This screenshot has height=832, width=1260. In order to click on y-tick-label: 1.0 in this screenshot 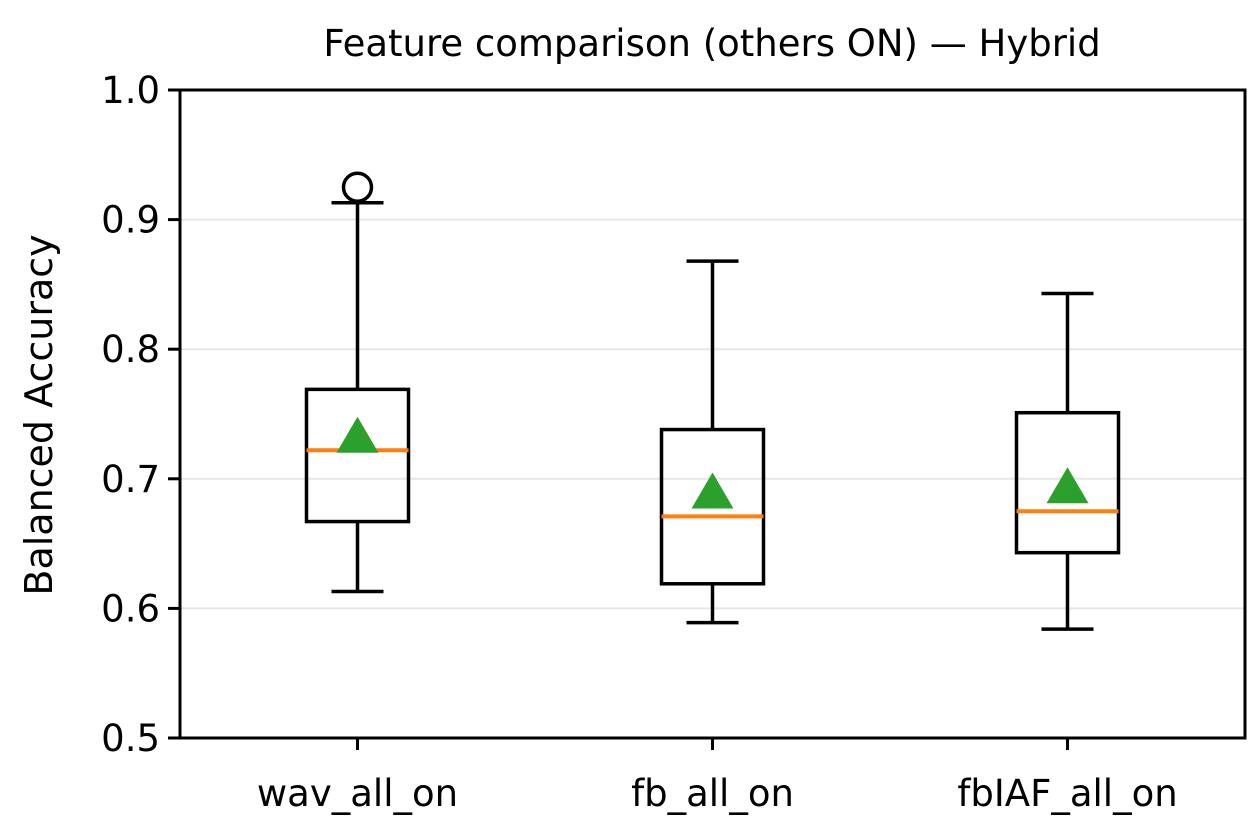, I will do `click(130, 90)`.